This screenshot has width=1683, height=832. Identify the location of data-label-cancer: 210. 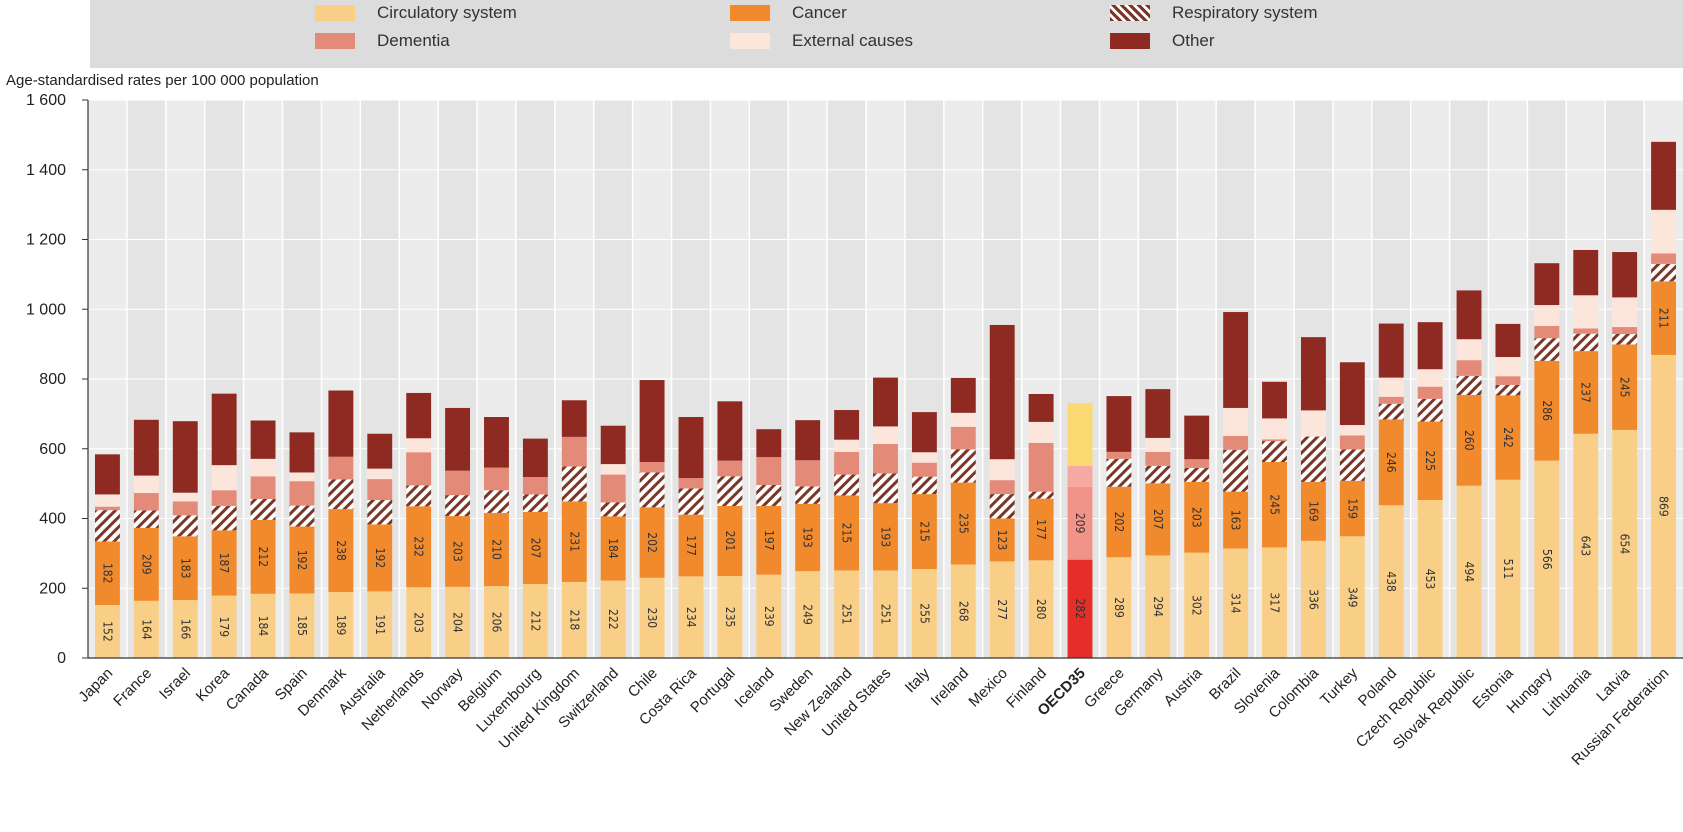
(496, 549).